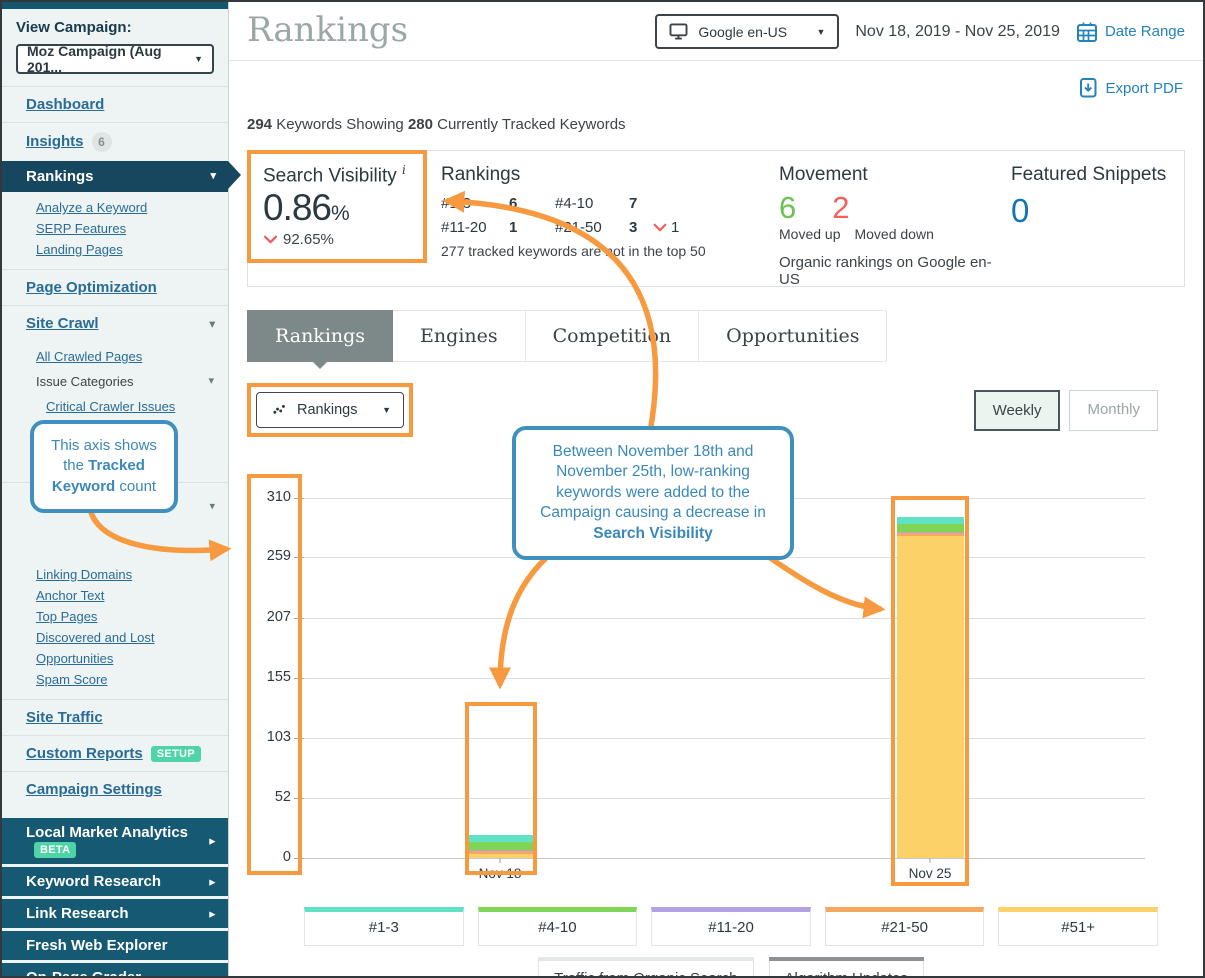  What do you see at coordinates (810, 234) in the screenshot?
I see `moved-up-label: Moved up` at bounding box center [810, 234].